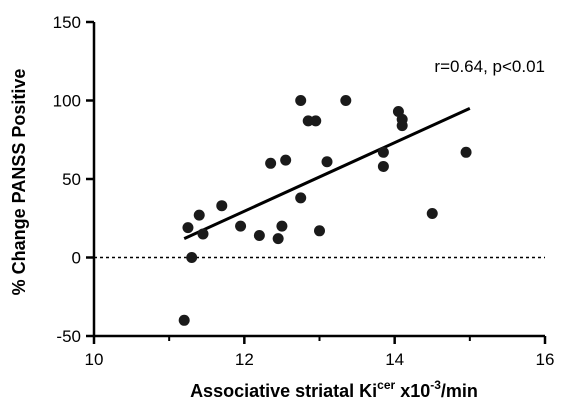  Describe the element at coordinates (67, 22) in the screenshot. I see `y-tick-label: 150` at that location.